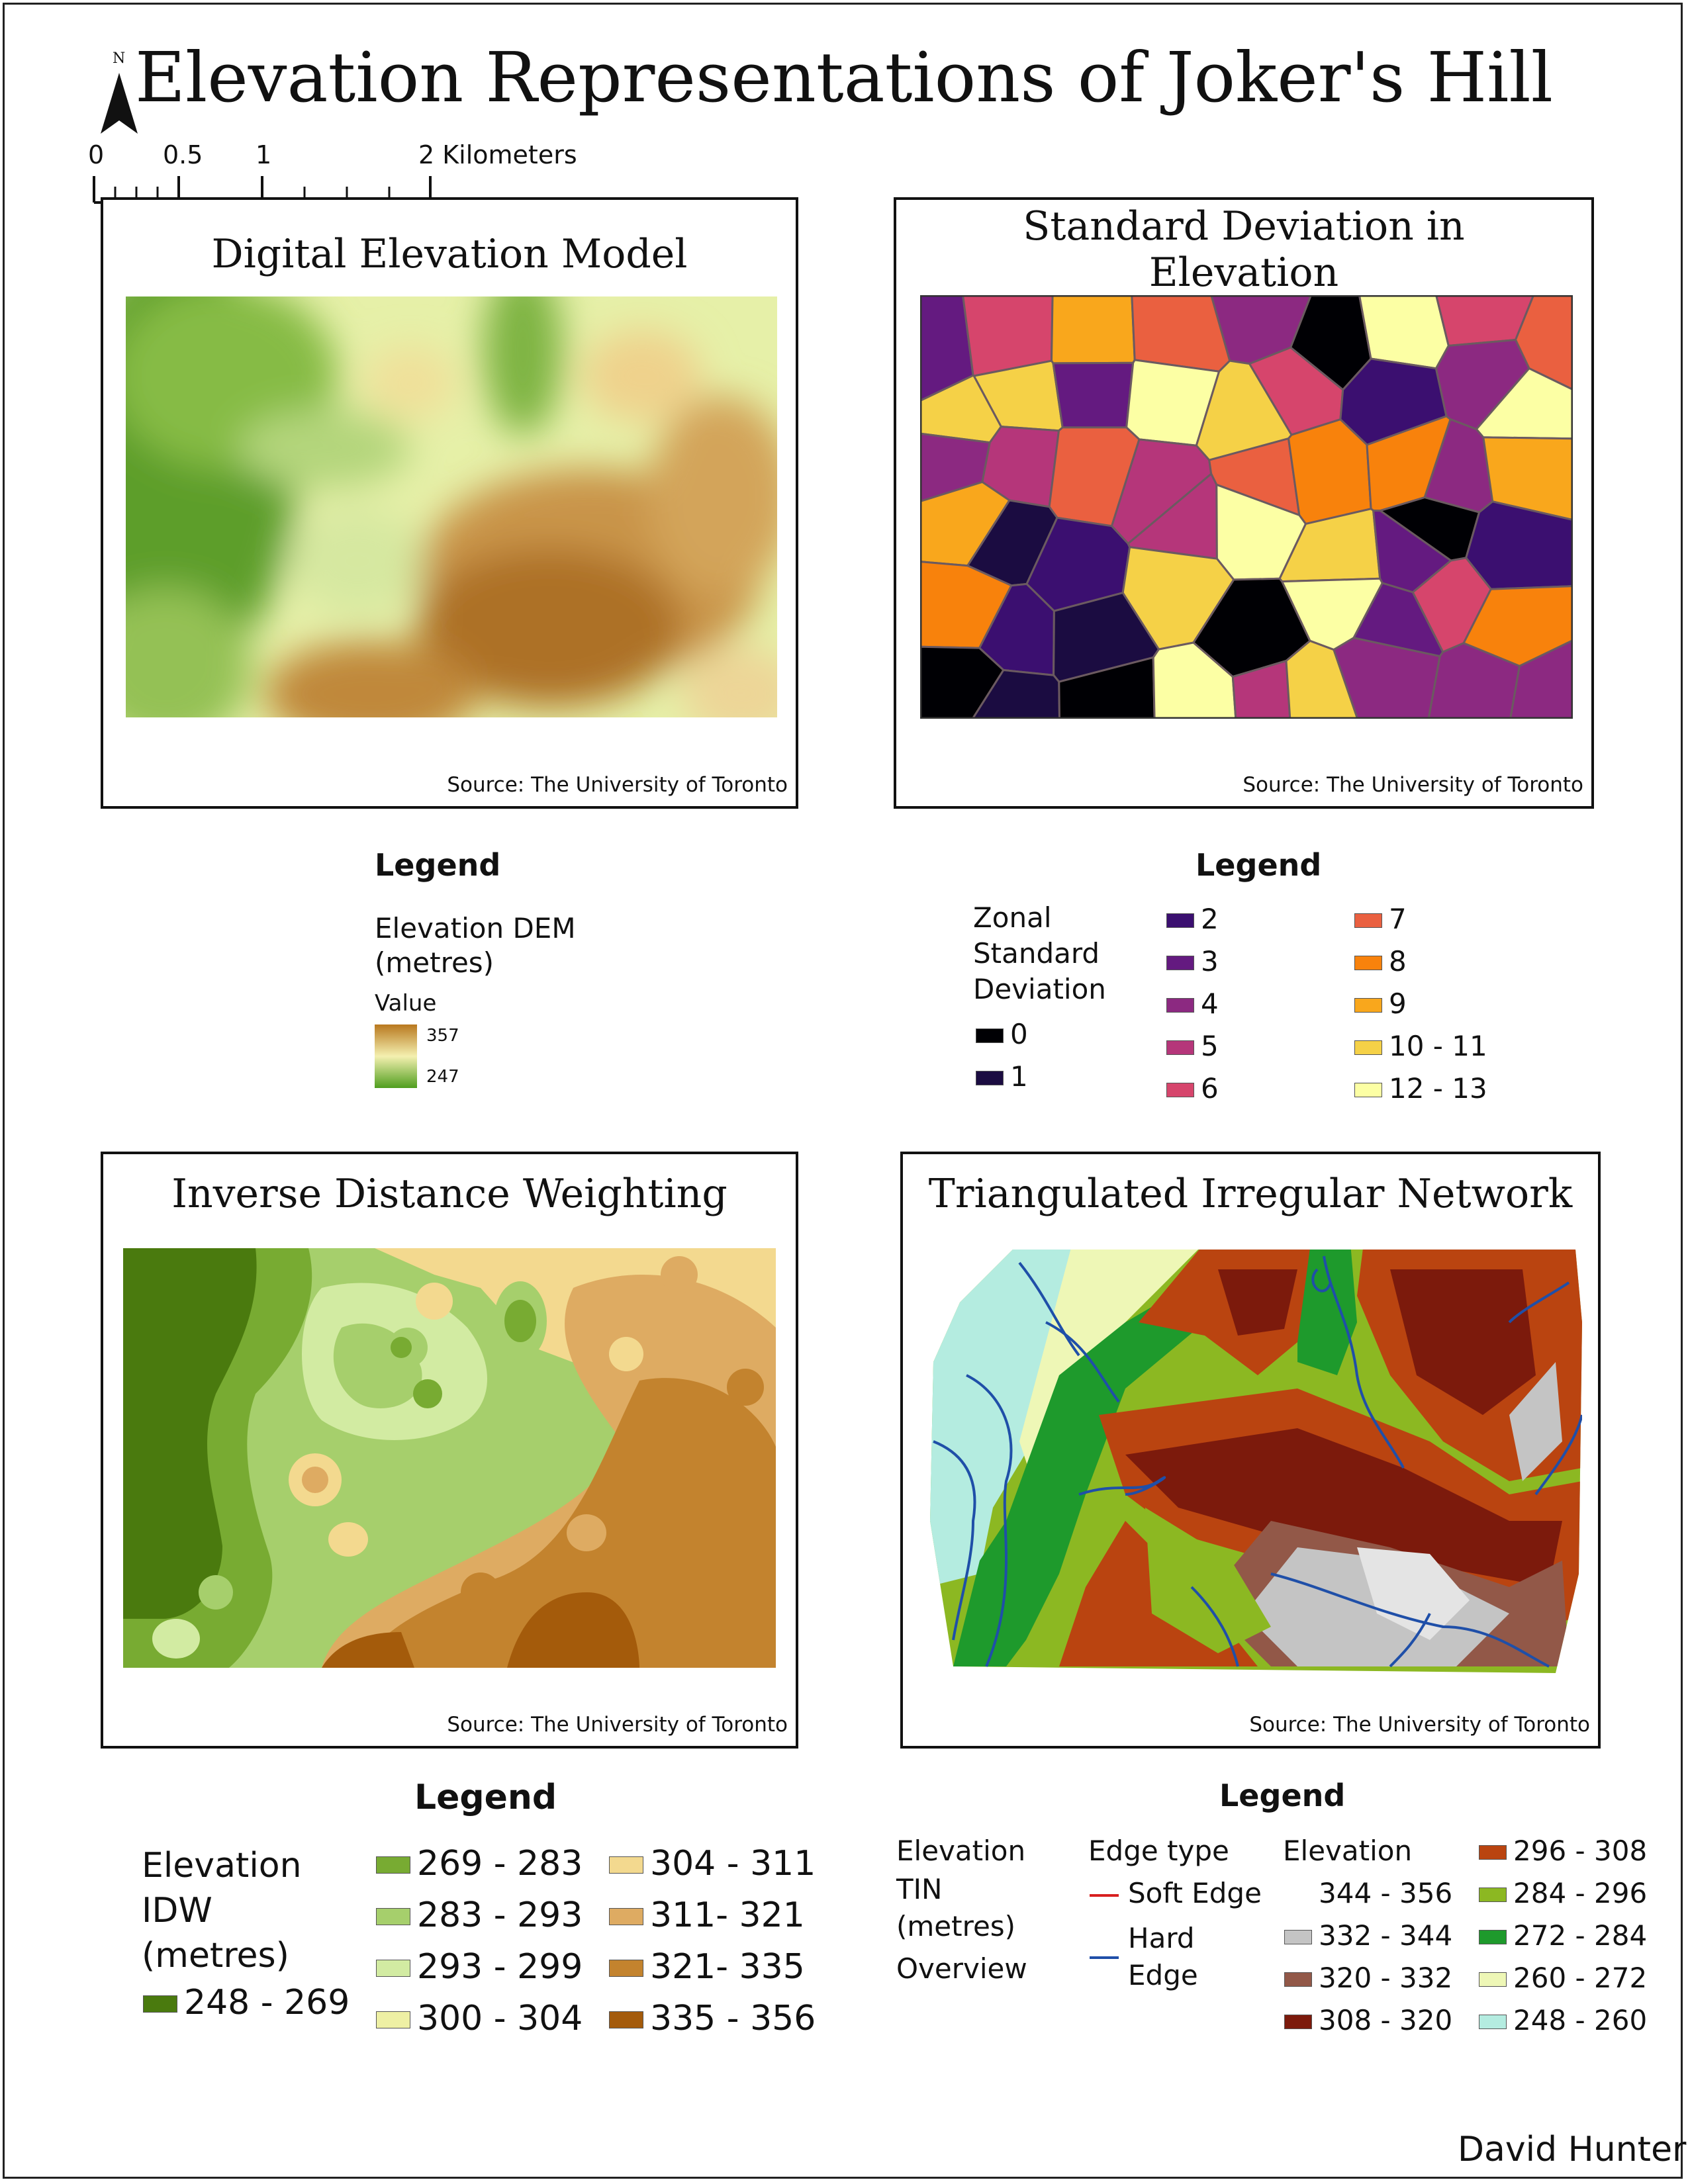  Describe the element at coordinates (96, 154) in the screenshot. I see `scale-label-0: 0` at that location.